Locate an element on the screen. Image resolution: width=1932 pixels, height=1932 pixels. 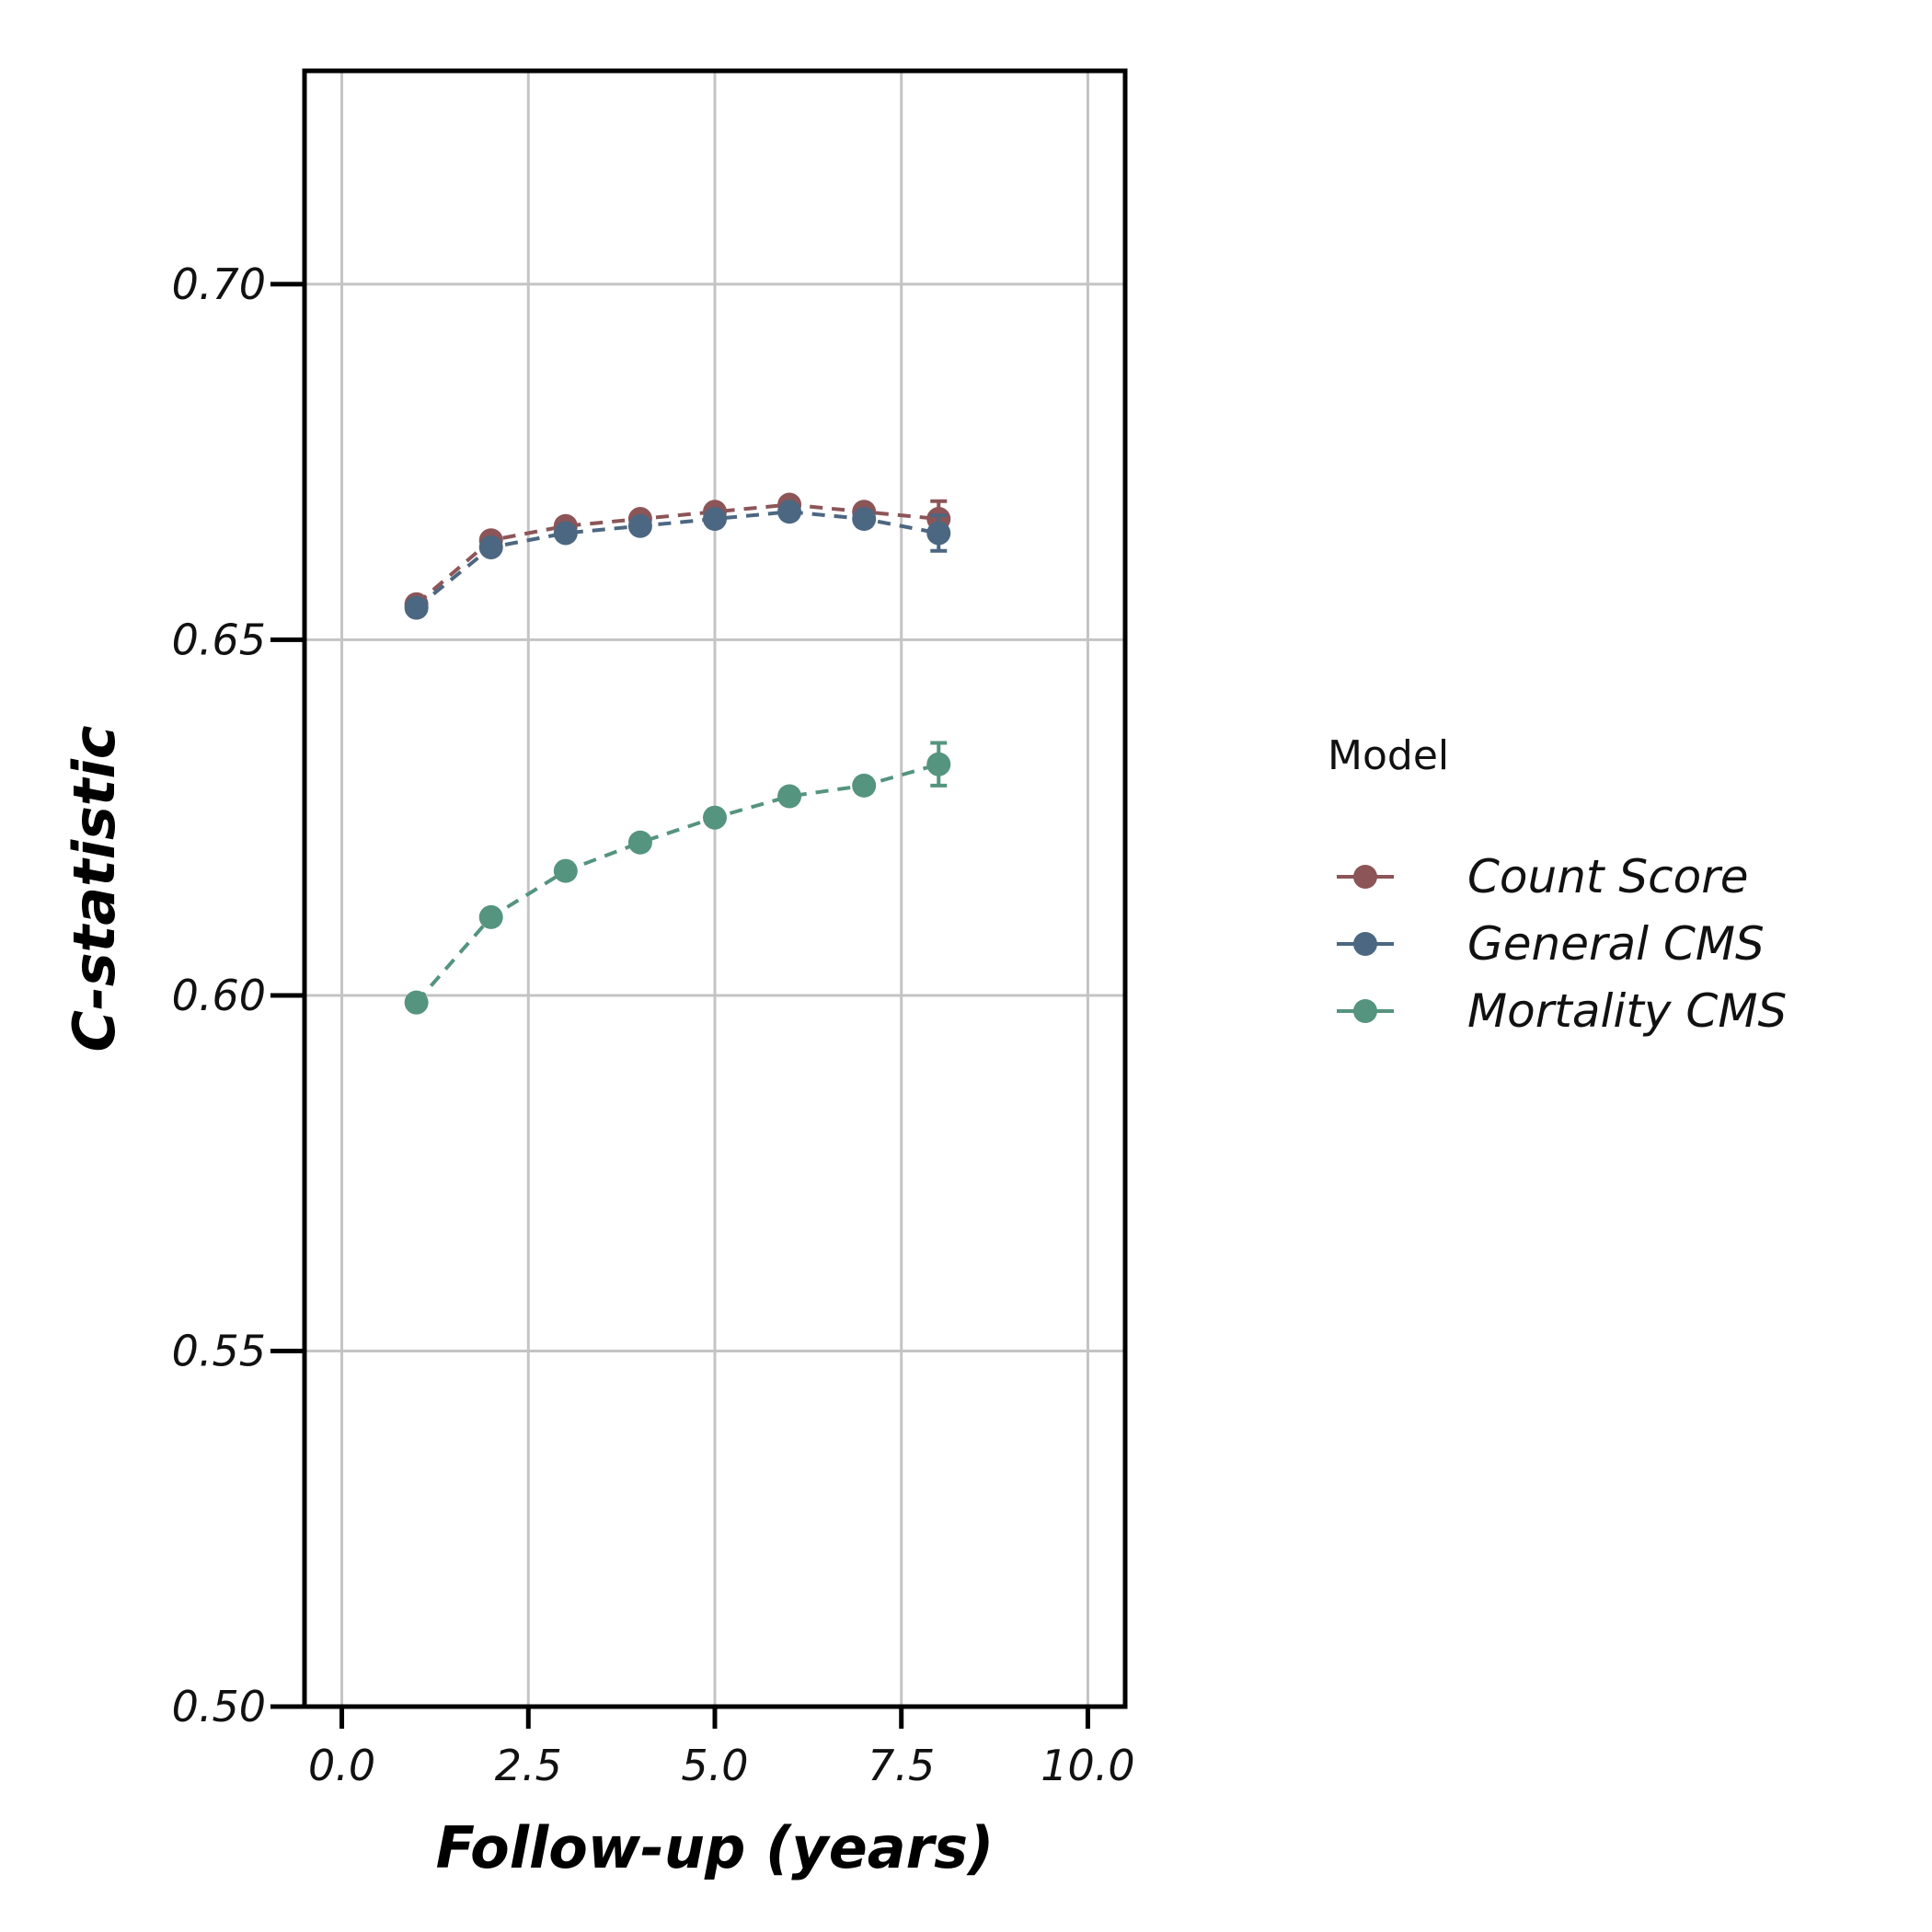
x-tick-label: 0.0 is located at coordinates (341, 1765).